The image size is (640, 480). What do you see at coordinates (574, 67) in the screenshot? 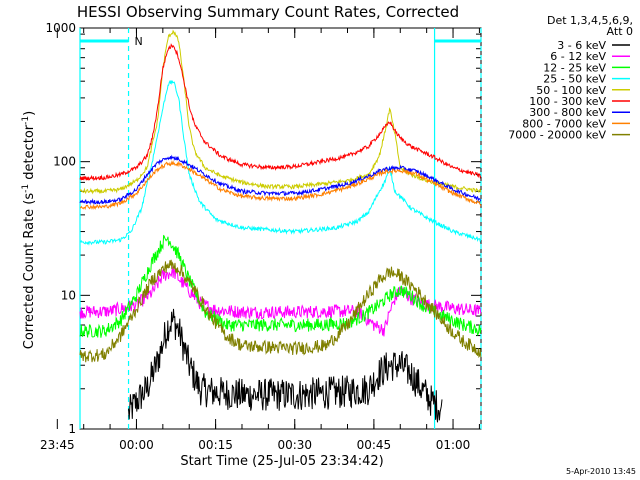
I see `legend-label: 12 - 25 keV` at bounding box center [574, 67].